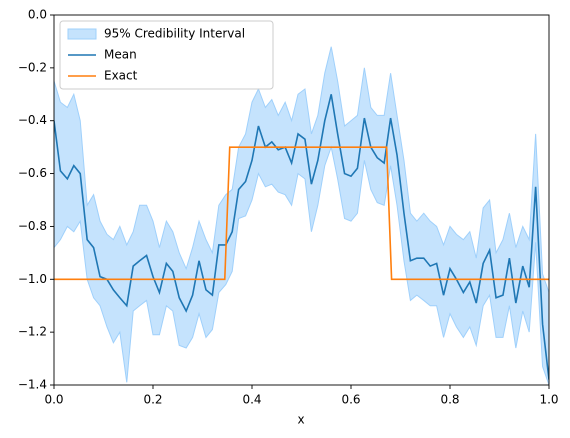 This screenshot has width=570, height=438. I want to click on legend-label: 95% Credibility Interval, so click(174, 34).